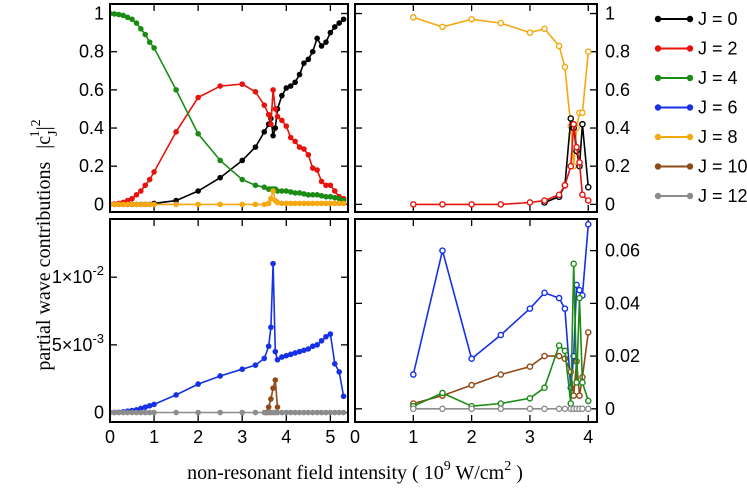  What do you see at coordinates (501, 306) in the screenshot?
I see `series-line-j6` at bounding box center [501, 306].